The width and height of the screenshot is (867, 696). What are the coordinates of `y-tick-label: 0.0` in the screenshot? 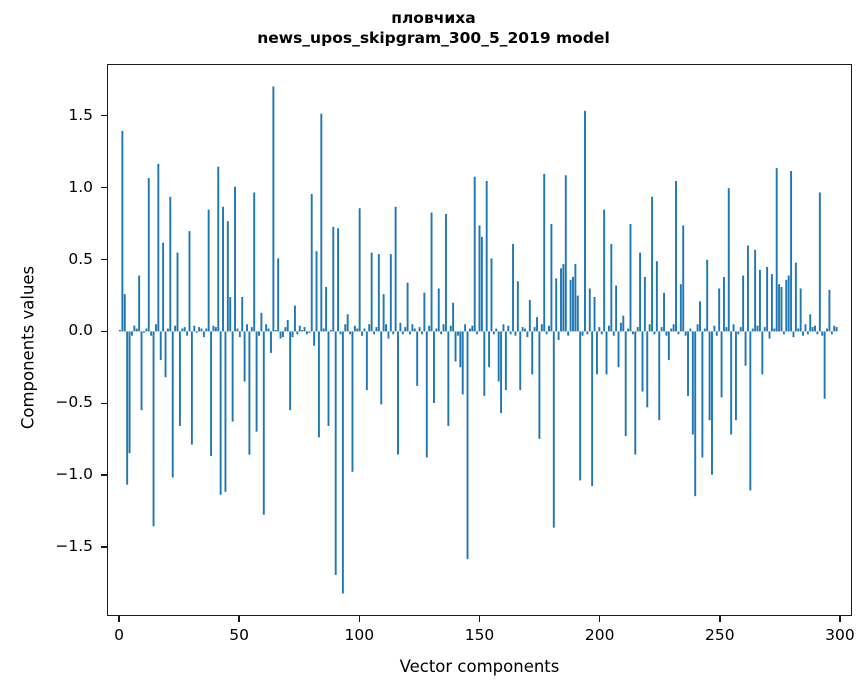 It's located at (80, 330).